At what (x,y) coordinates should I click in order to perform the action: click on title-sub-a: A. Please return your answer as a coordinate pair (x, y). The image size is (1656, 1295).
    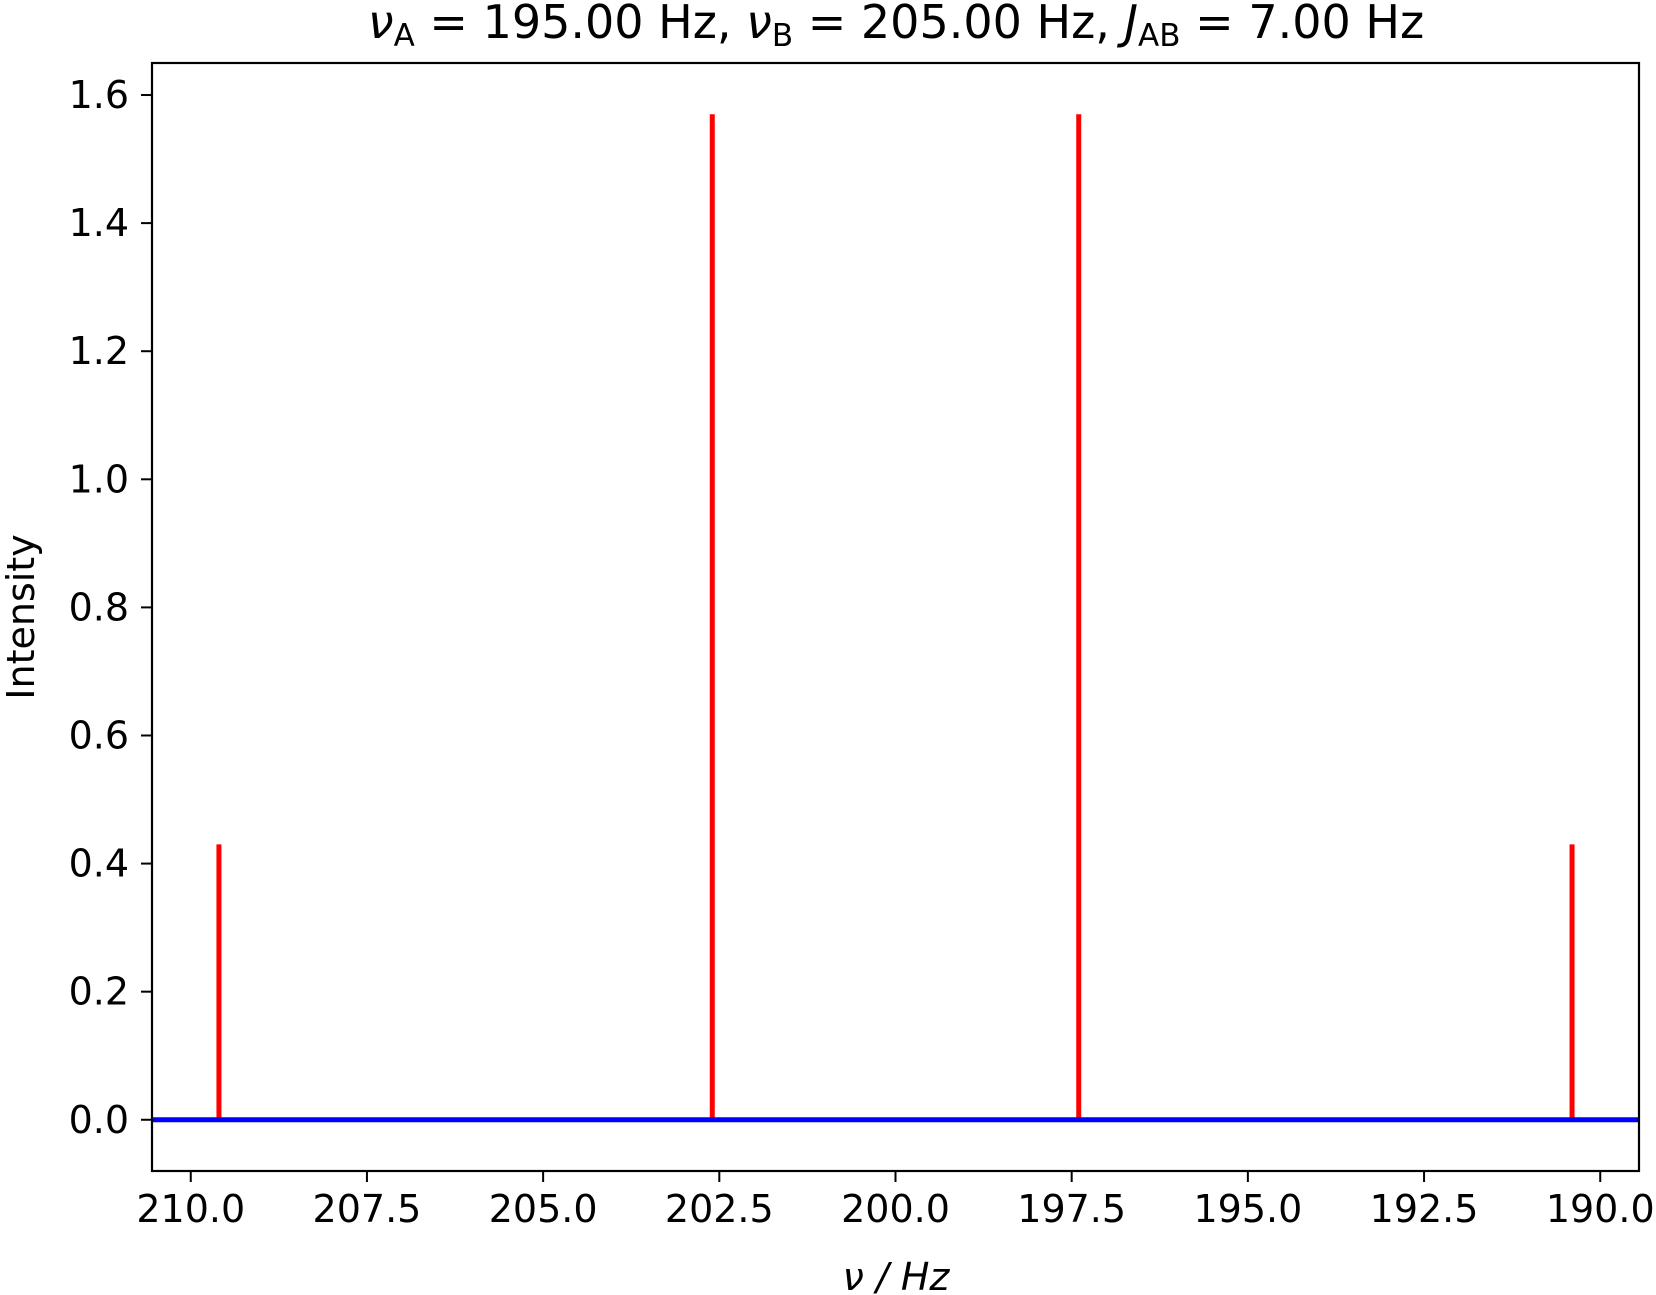
    Looking at the image, I should click on (404, 36).